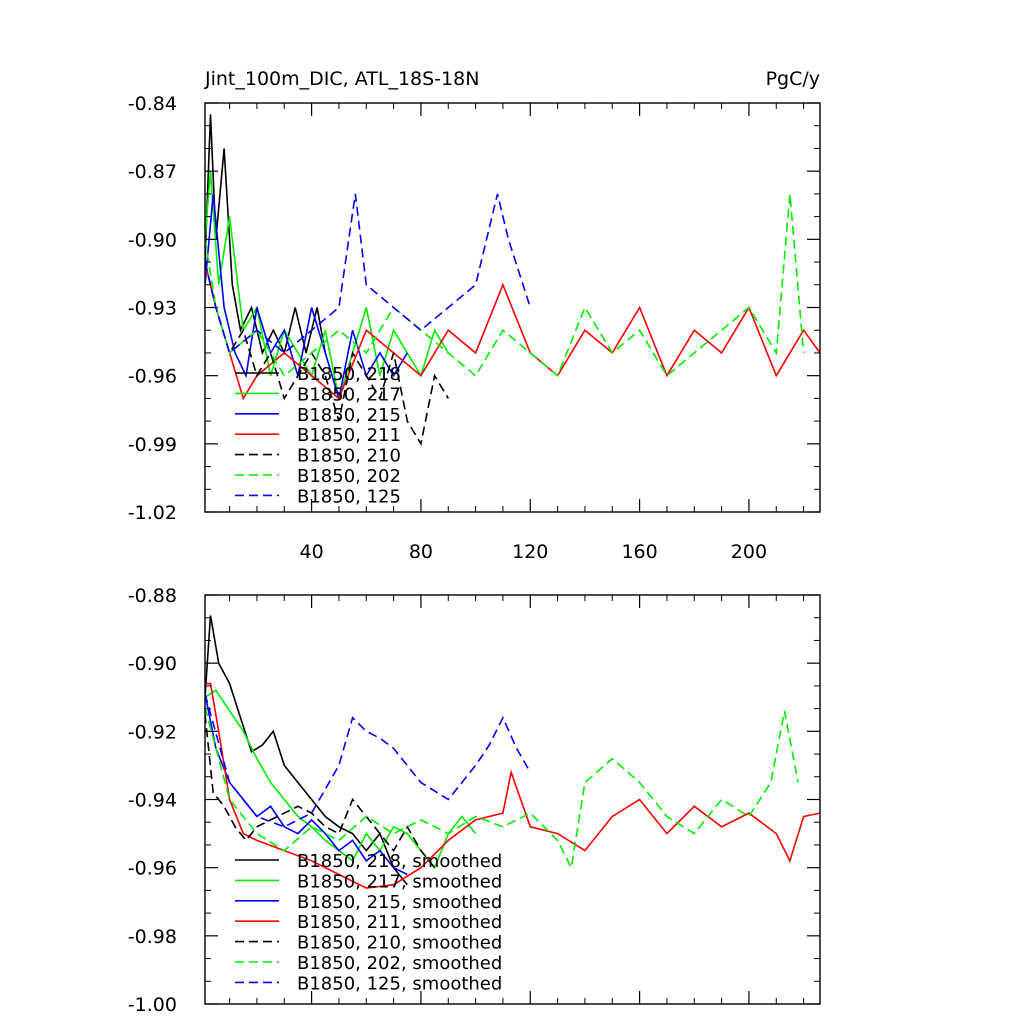  Describe the element at coordinates (152, 1005) in the screenshot. I see `y-tick-label: -1.00` at that location.